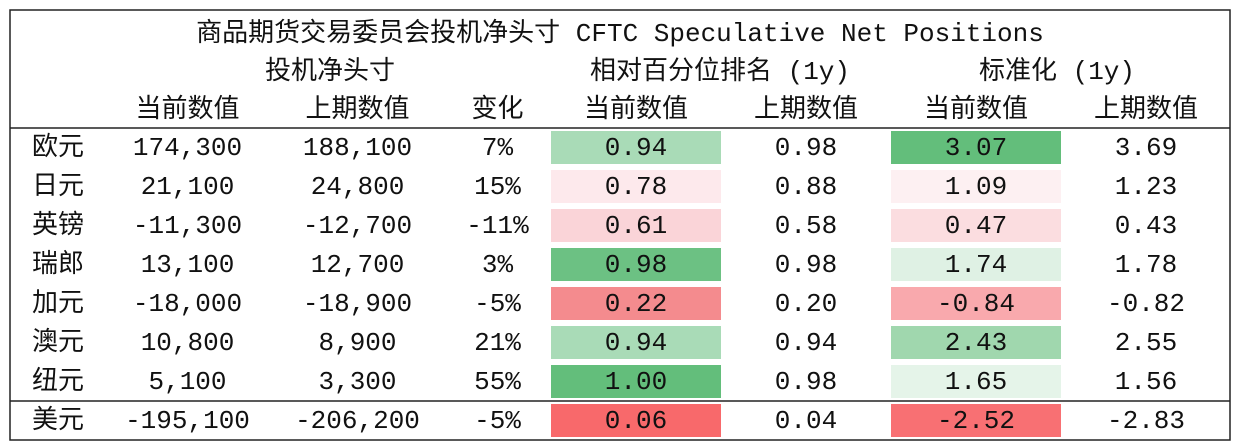 This screenshot has width=1241, height=444. What do you see at coordinates (187, 226) in the screenshot?
I see `cell: -11,300` at bounding box center [187, 226].